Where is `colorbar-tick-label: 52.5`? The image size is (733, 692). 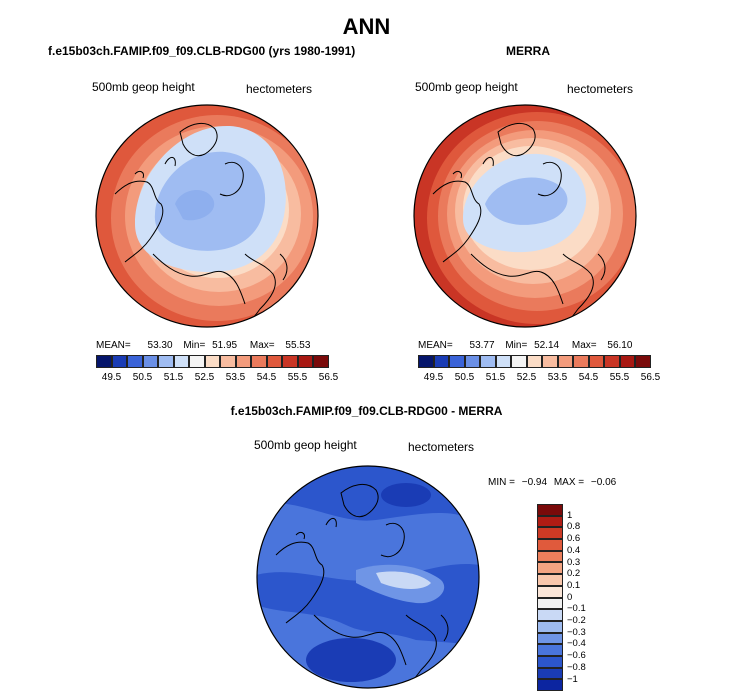 colorbar-tick-label: 52.5 is located at coordinates (526, 377).